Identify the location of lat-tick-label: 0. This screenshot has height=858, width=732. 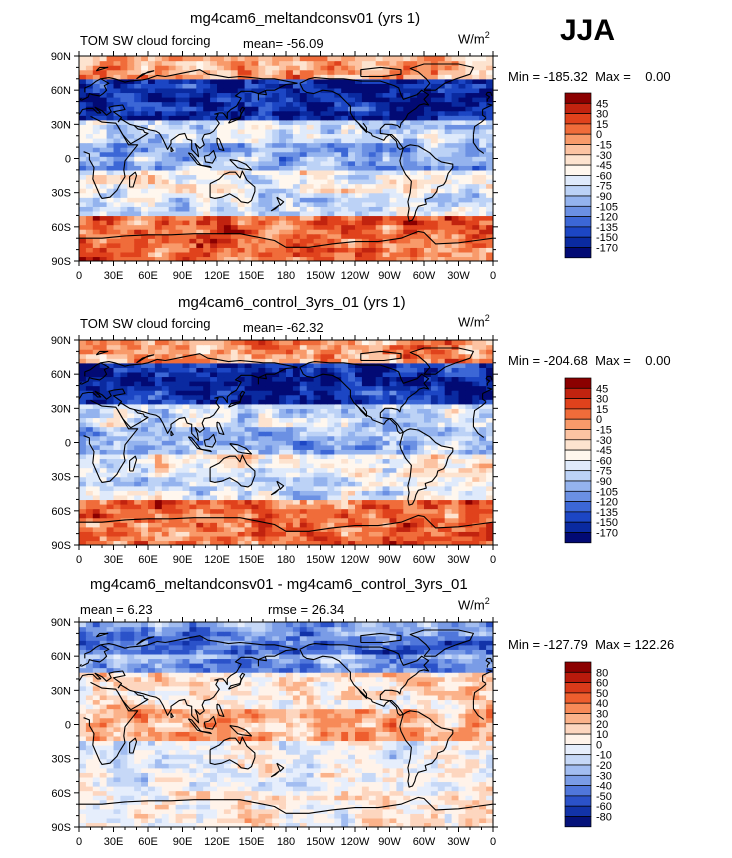
(68, 444).